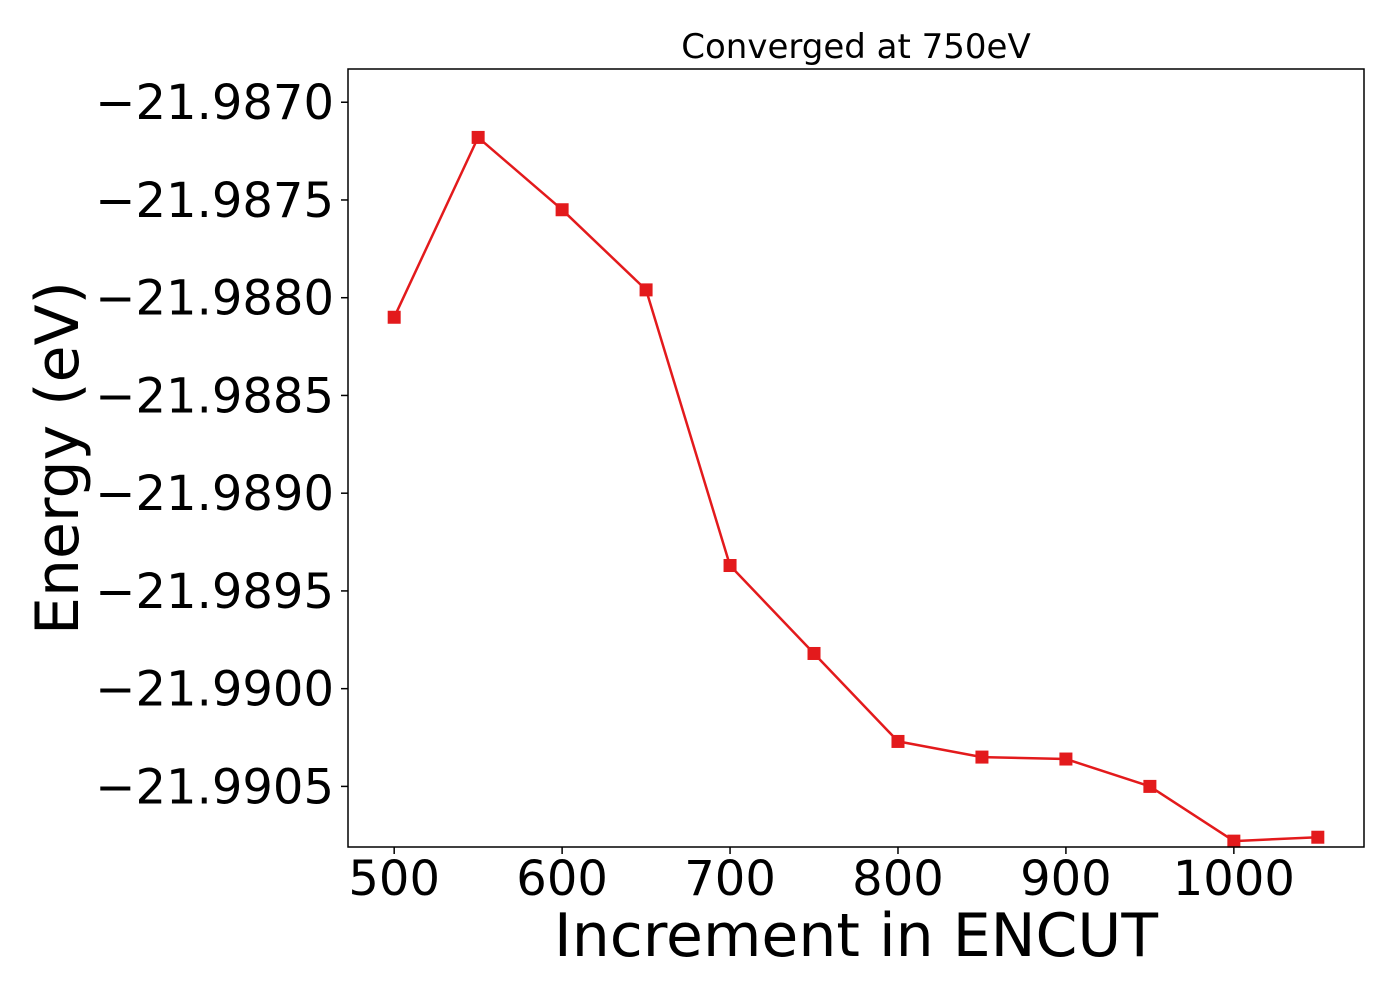  What do you see at coordinates (1234, 879) in the screenshot?
I see `x-tick-label: 1000` at bounding box center [1234, 879].